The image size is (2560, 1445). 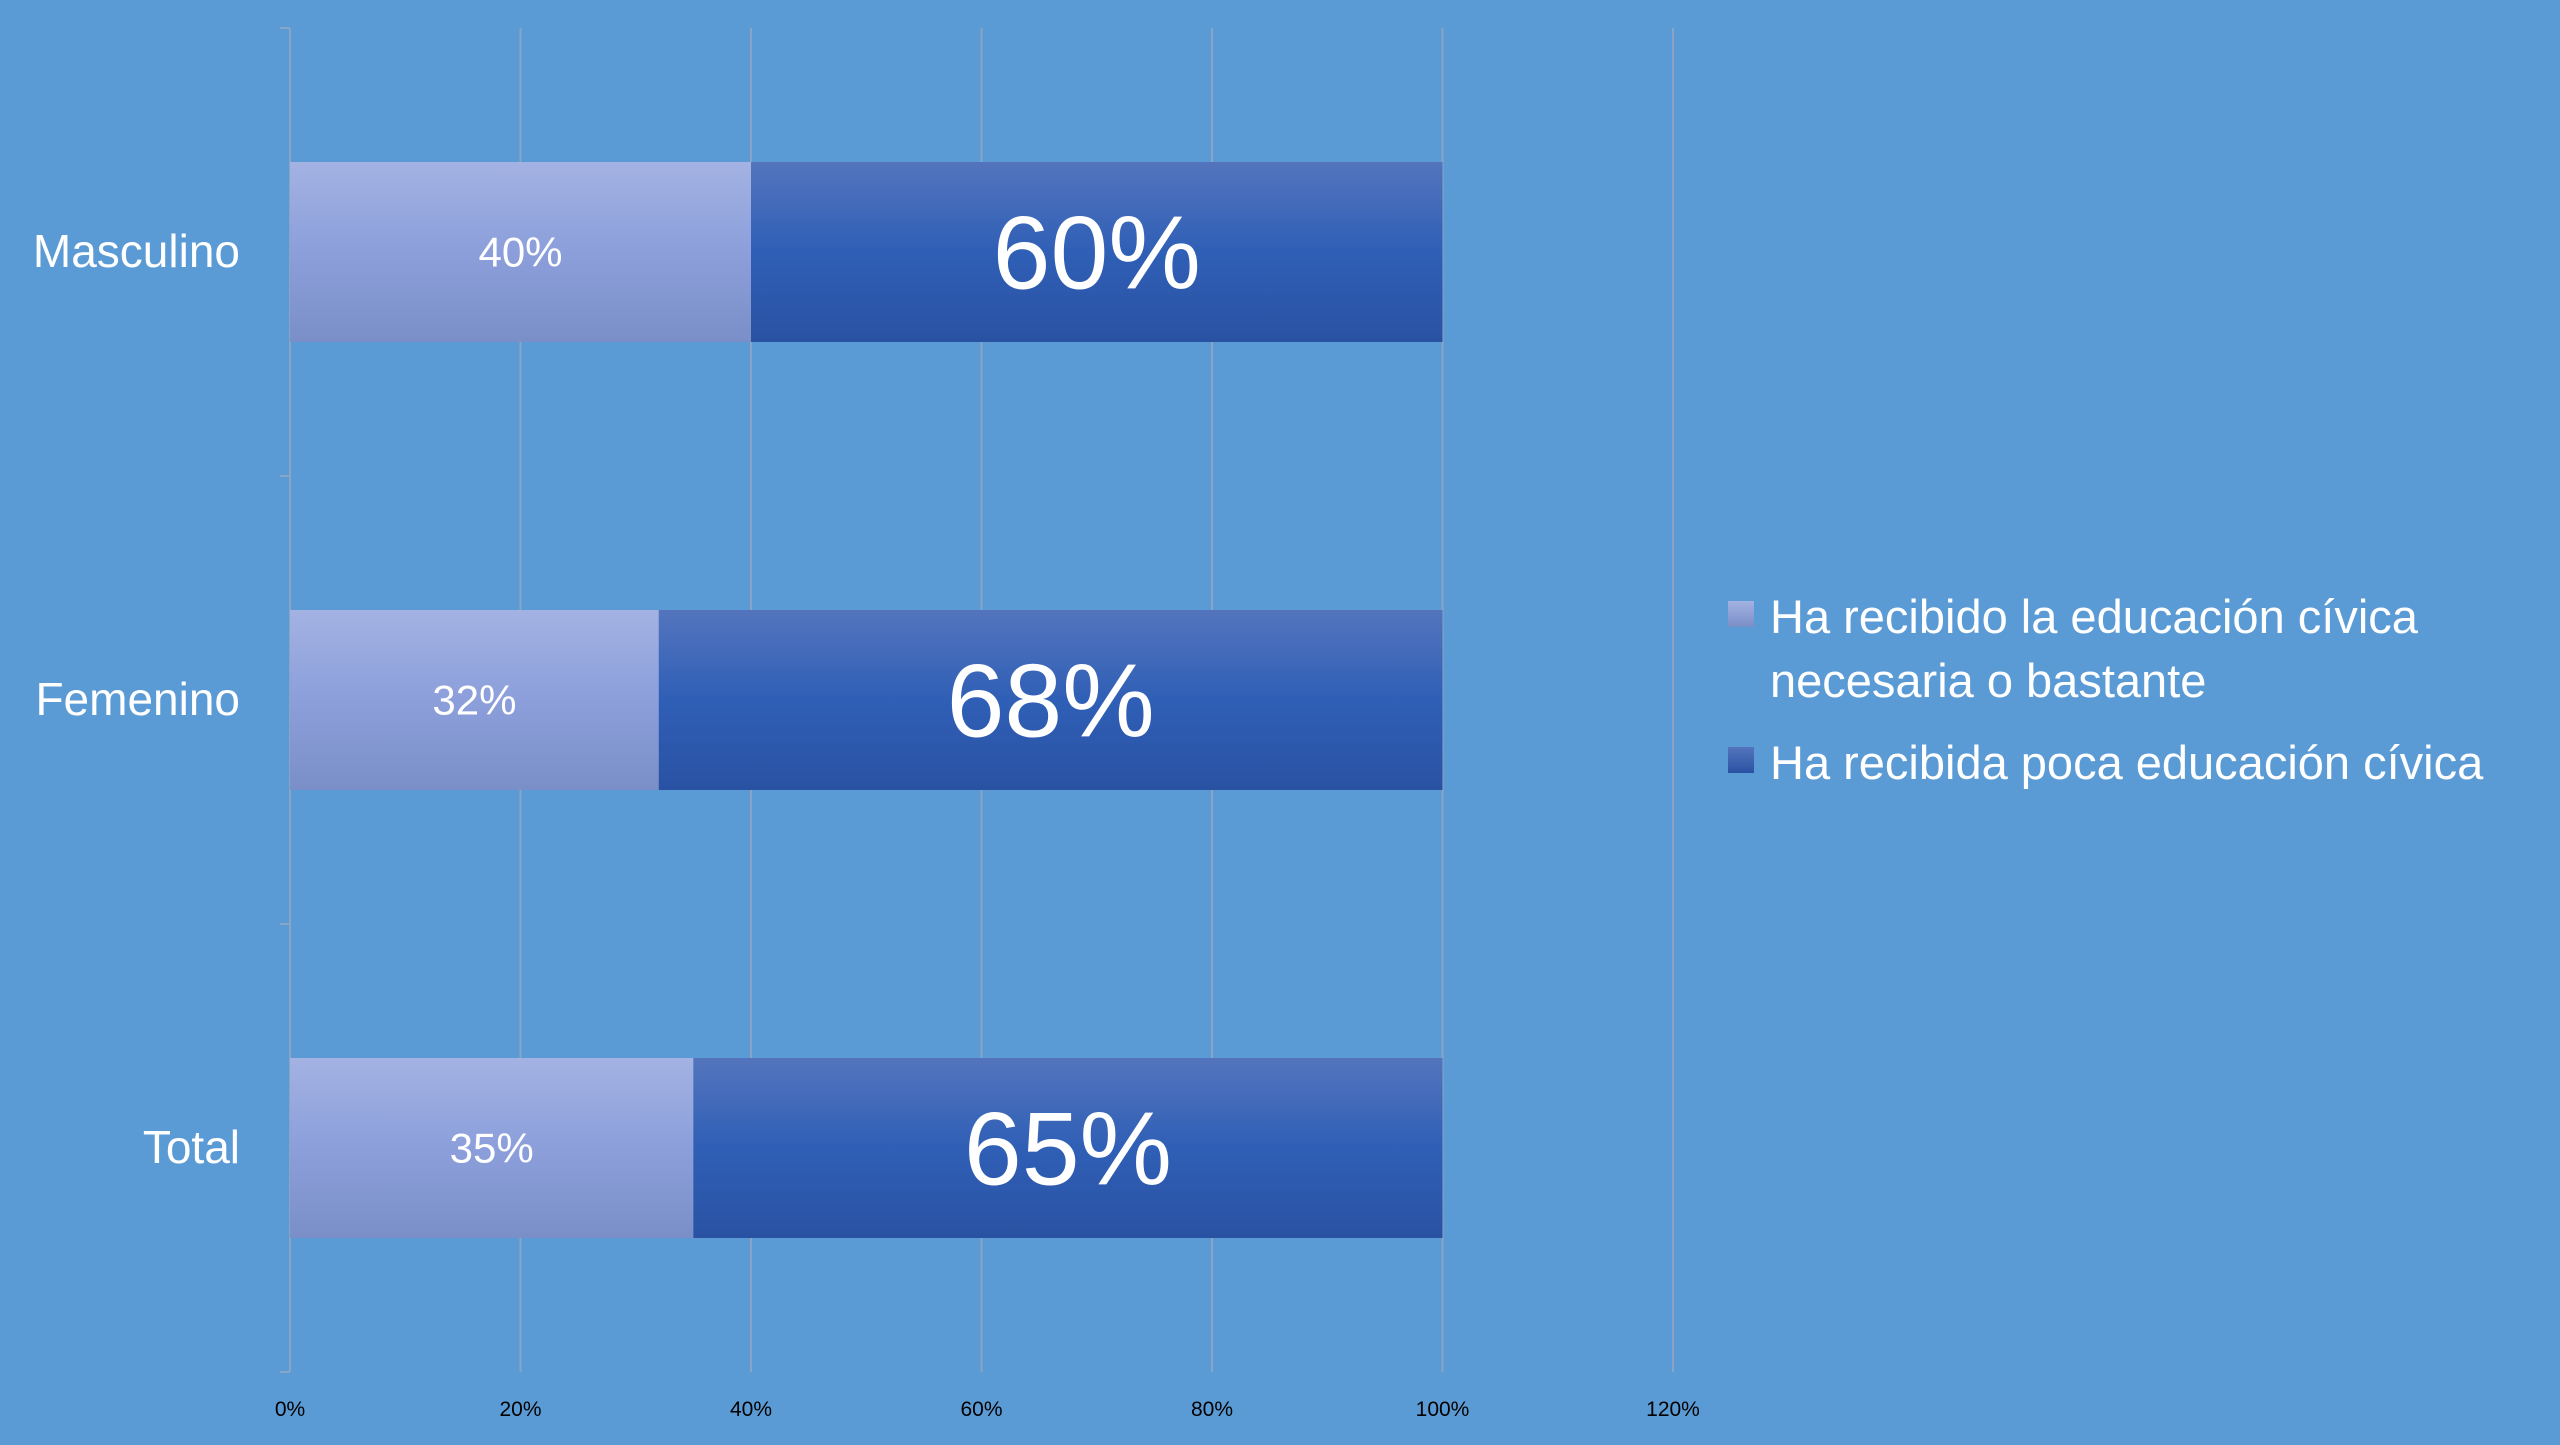 I want to click on x-tick-label: 100%, so click(x=1443, y=1409).